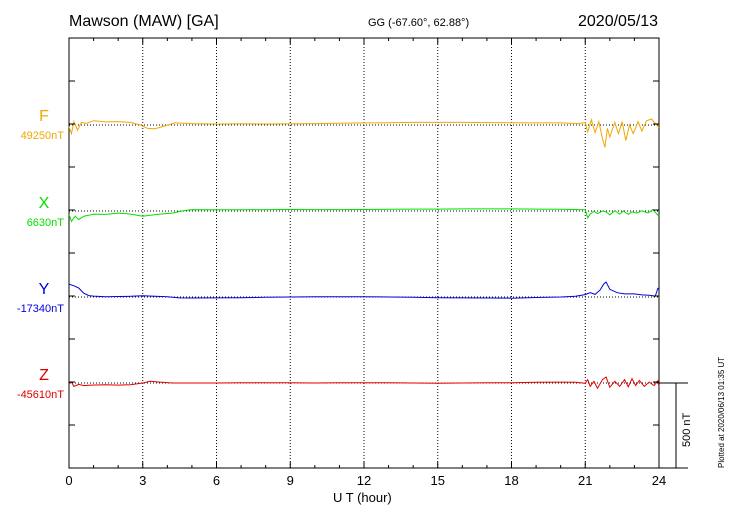 The image size is (730, 520). I want to click on component-name-x: X, so click(44, 203).